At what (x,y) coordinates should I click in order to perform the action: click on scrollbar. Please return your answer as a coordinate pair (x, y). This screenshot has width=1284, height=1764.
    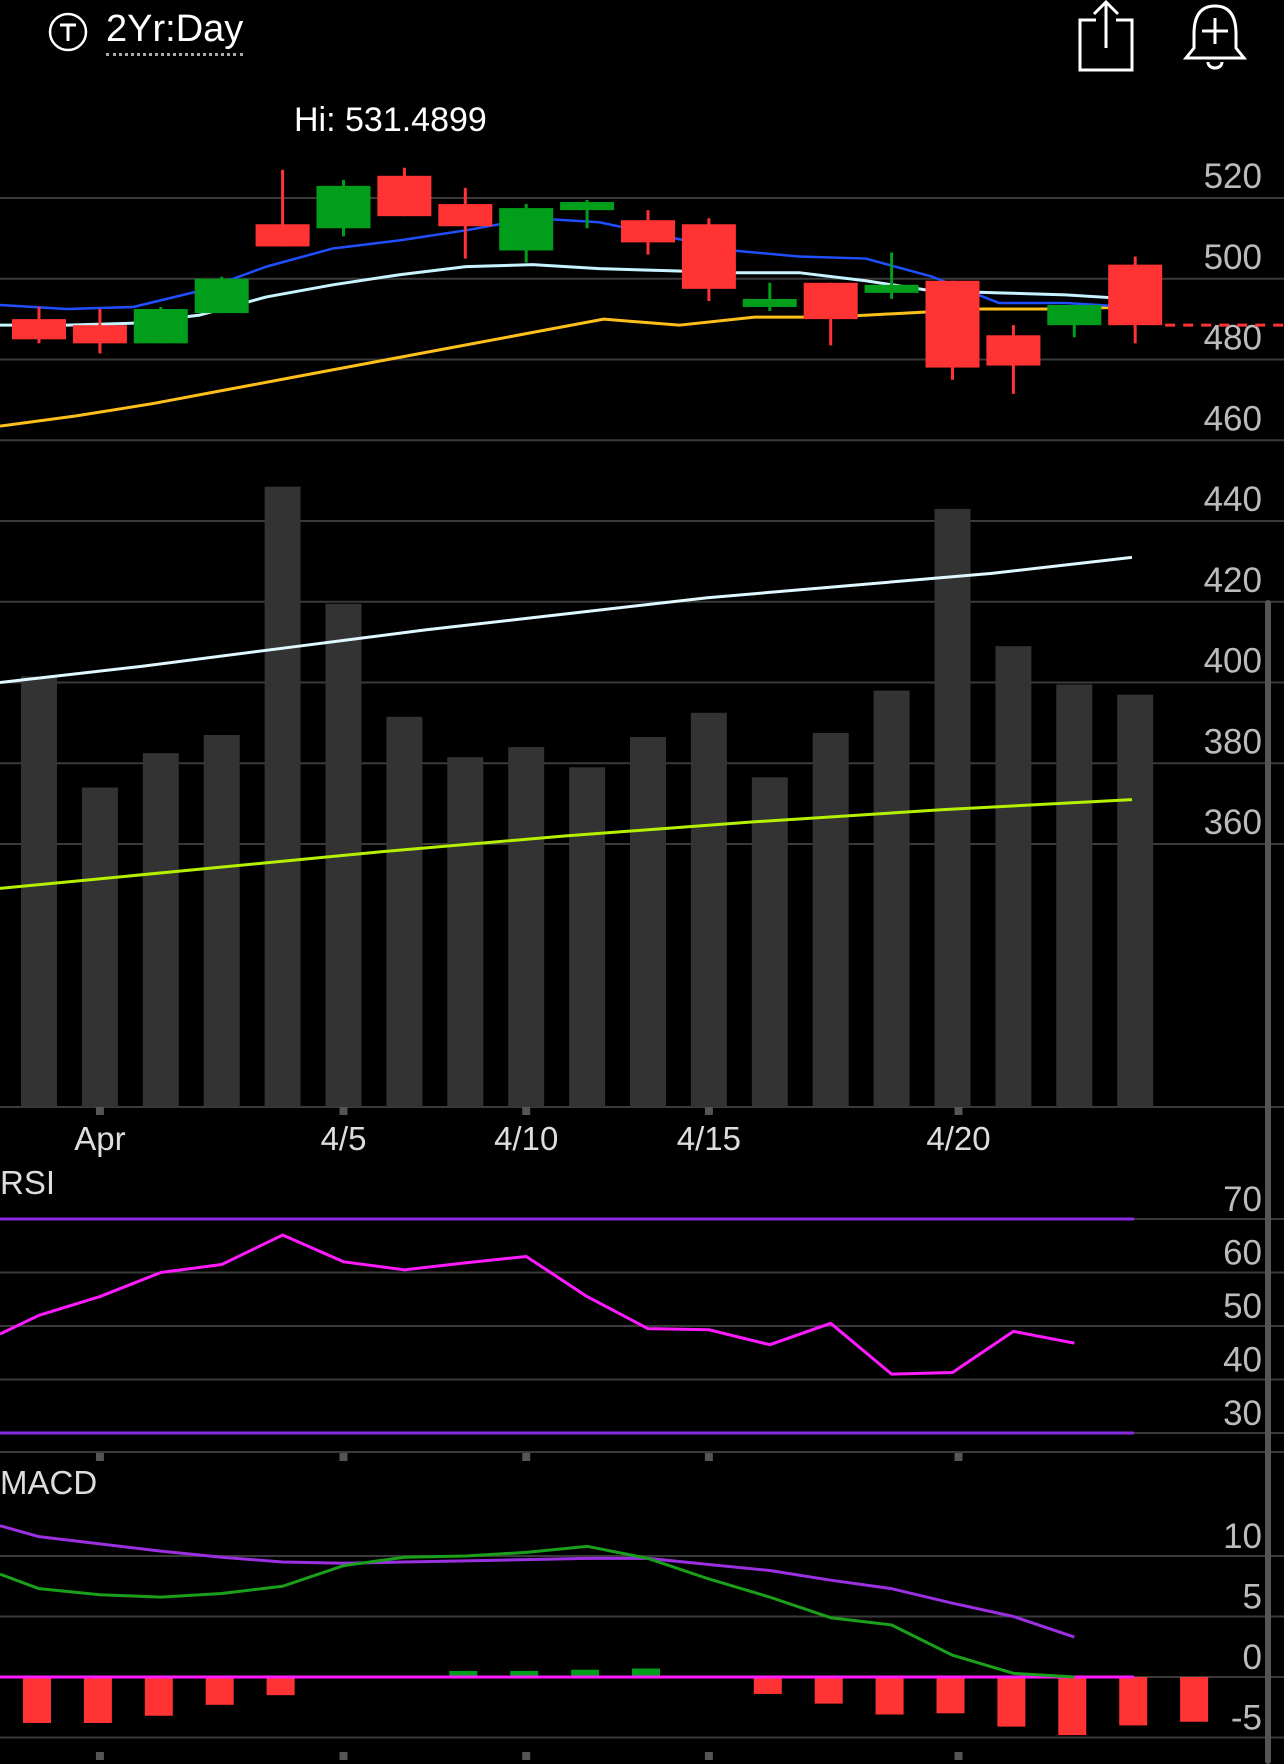
    Looking at the image, I should click on (1268, 1182).